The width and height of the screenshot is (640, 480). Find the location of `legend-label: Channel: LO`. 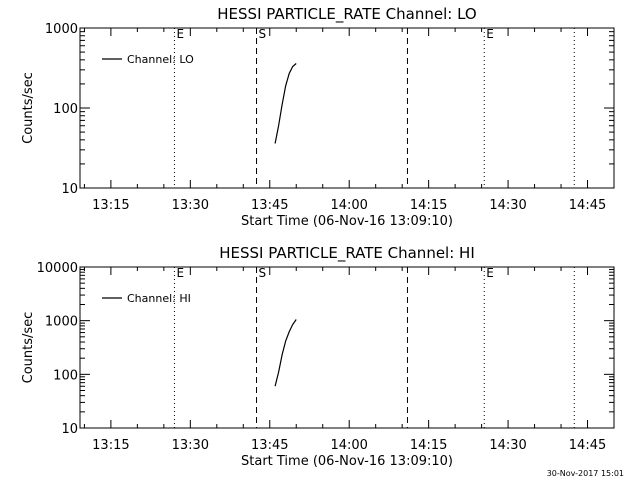

legend-label: Channel: LO is located at coordinates (160, 59).